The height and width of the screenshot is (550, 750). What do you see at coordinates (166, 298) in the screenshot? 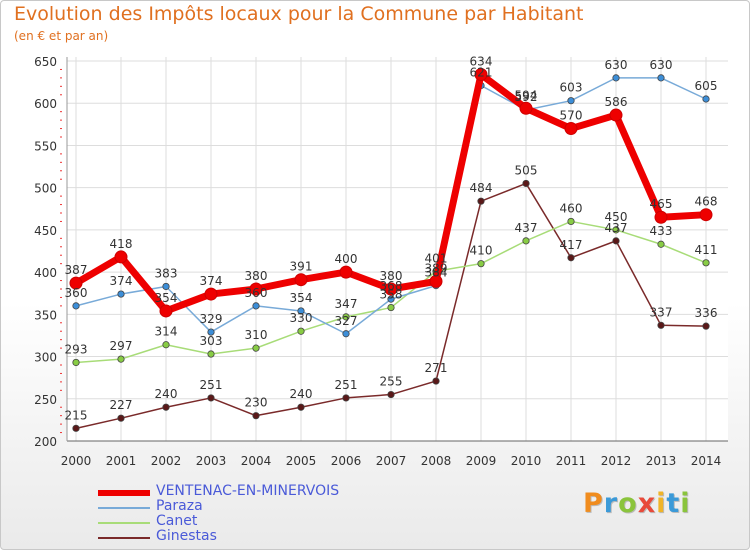
I see `data-label-ventenac-en-minervois: 354` at bounding box center [166, 298].